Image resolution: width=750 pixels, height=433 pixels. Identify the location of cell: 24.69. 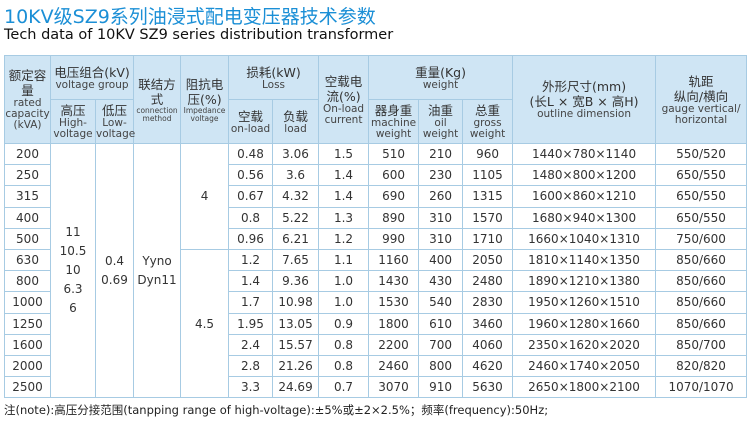
(296, 387).